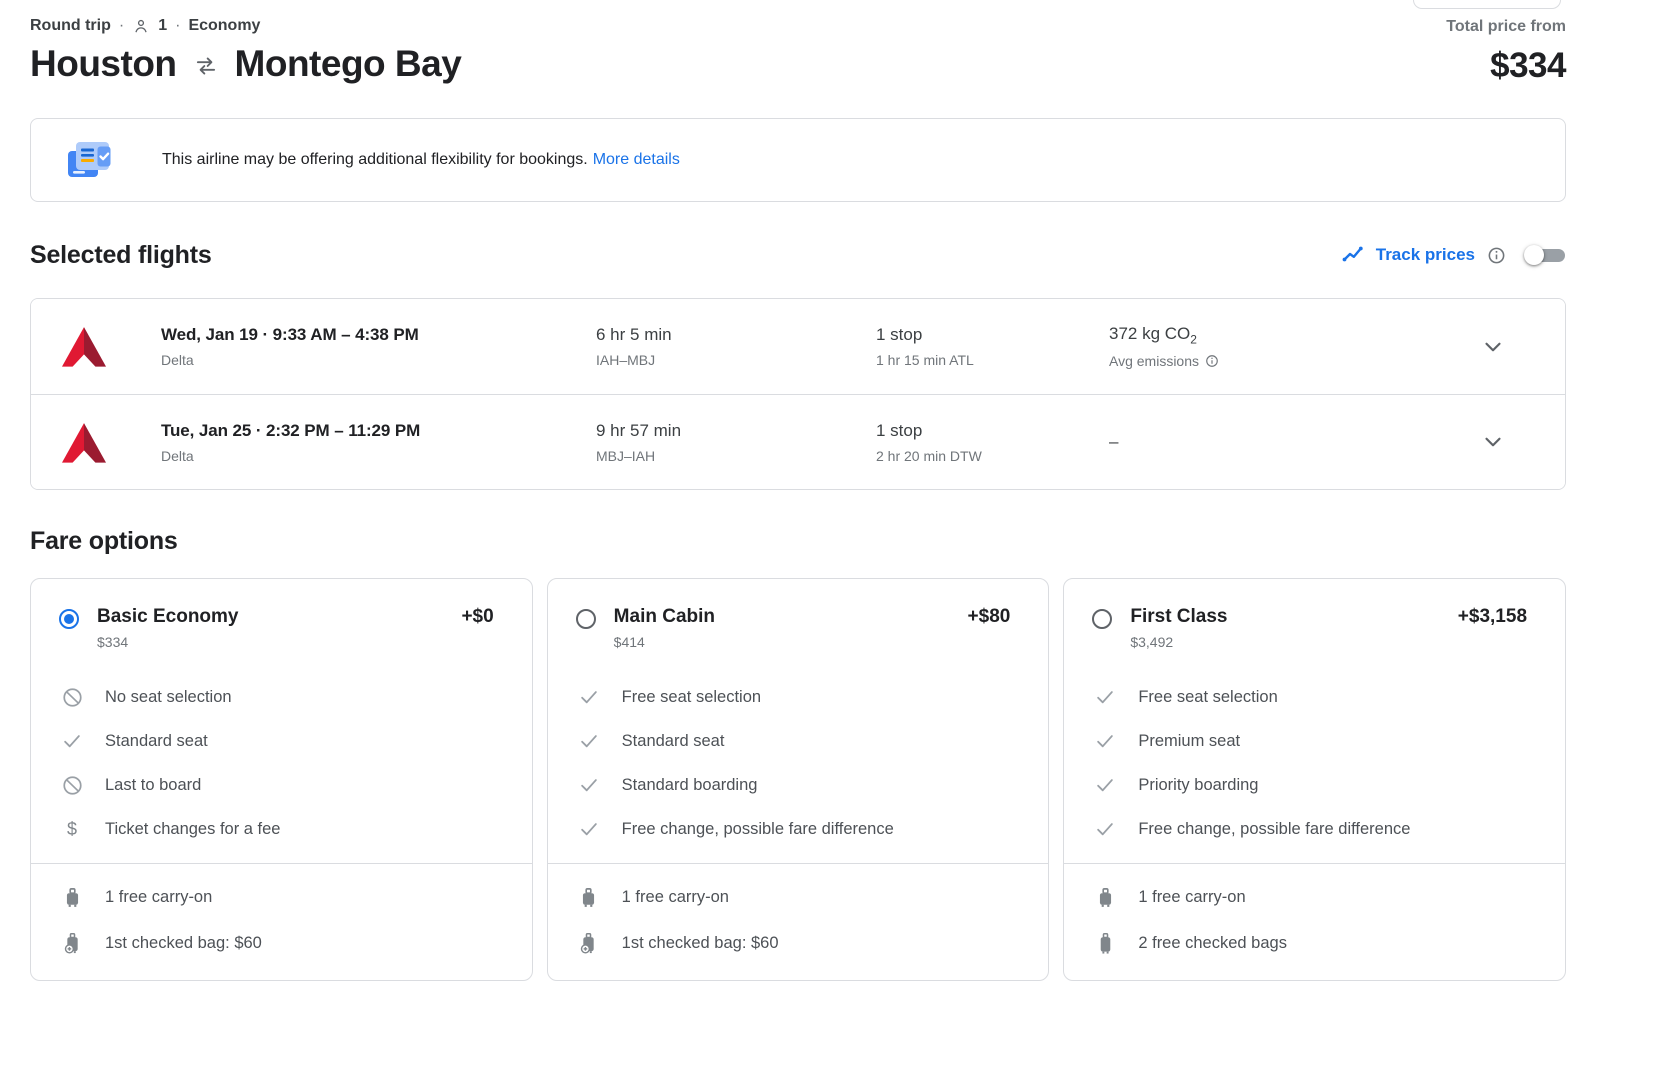  I want to click on page-header: Round trip · 1 · Economy Houston, so click(798, 51).